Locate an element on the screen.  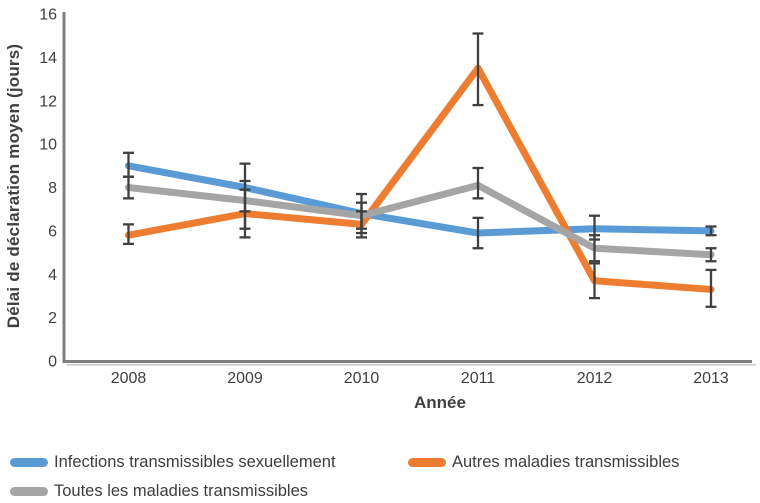
svg-text: 2013 is located at coordinates (711, 378).